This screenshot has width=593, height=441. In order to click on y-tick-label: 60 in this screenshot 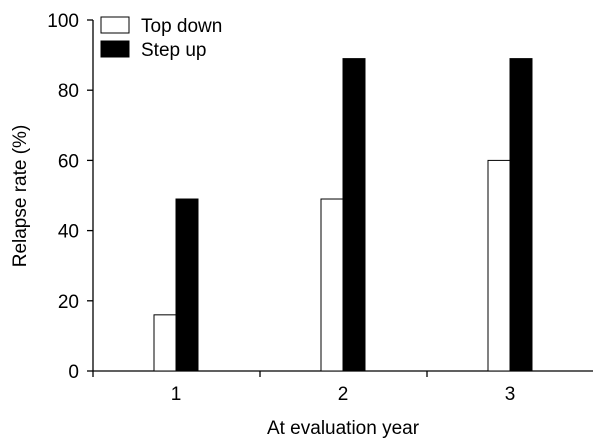, I will do `click(68, 161)`.